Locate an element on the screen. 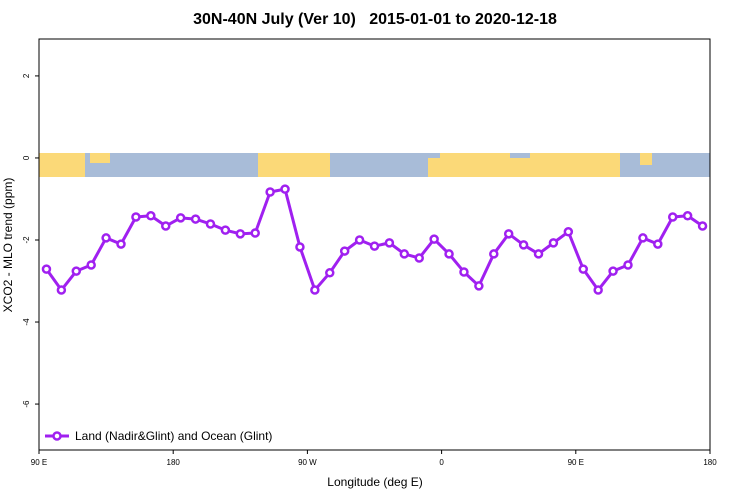  y-axis-label: XCO2 - MLO trend (ppm) is located at coordinates (8, 245).